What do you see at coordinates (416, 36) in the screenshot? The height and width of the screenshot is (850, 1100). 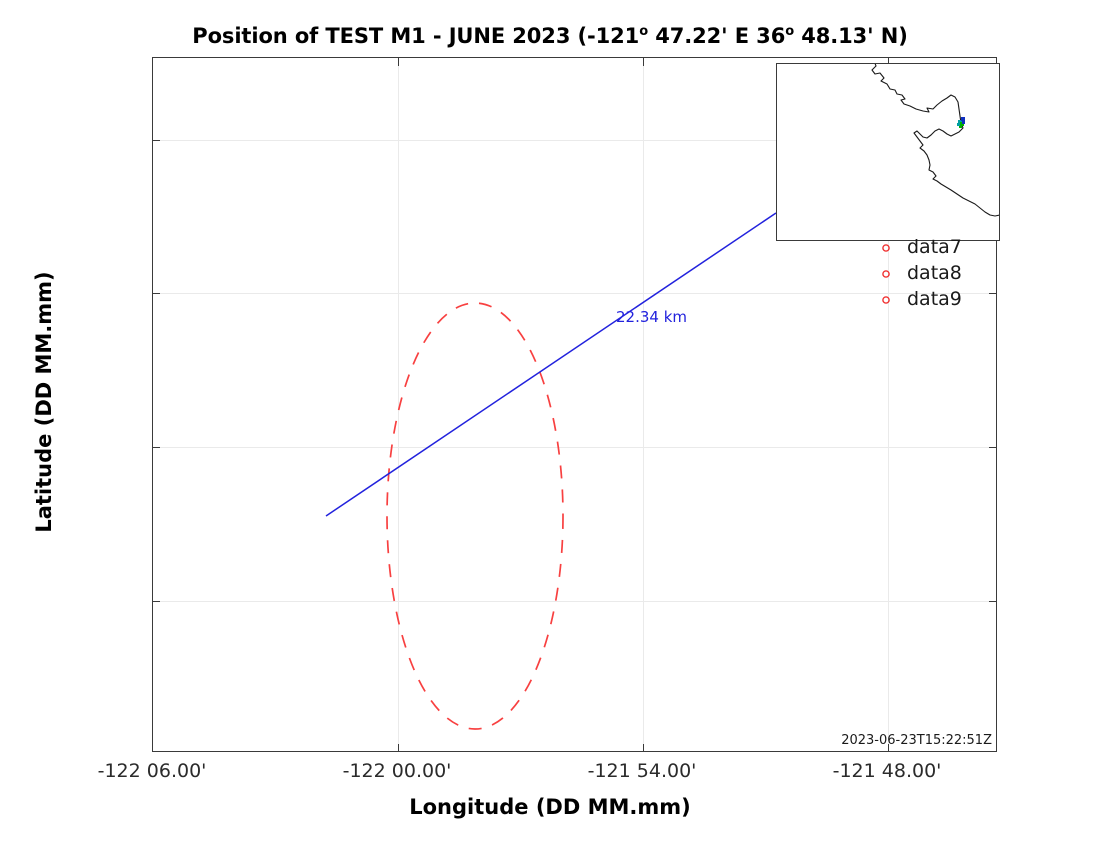 I see `title-prefix: Position of TEST M1 - JUNE 2023 (-121` at bounding box center [416, 36].